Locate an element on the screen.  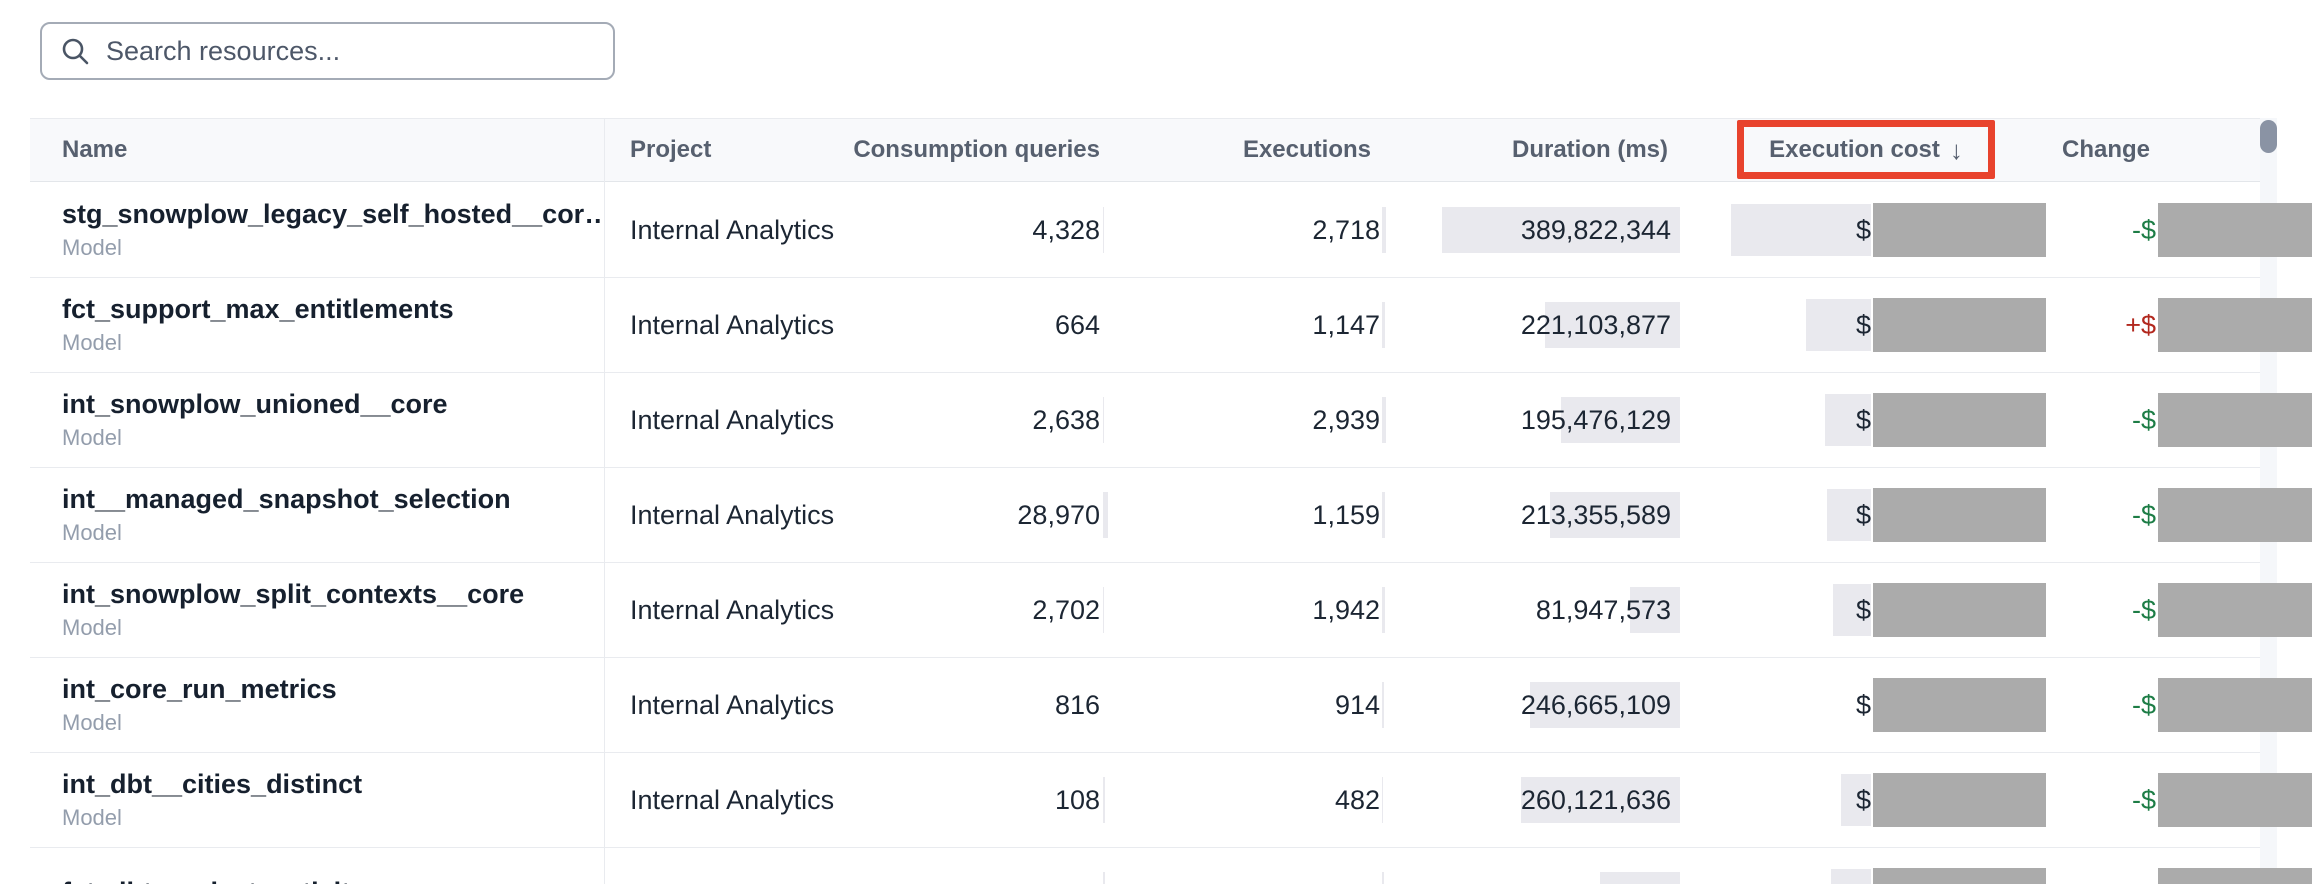
search-box is located at coordinates (327, 51).